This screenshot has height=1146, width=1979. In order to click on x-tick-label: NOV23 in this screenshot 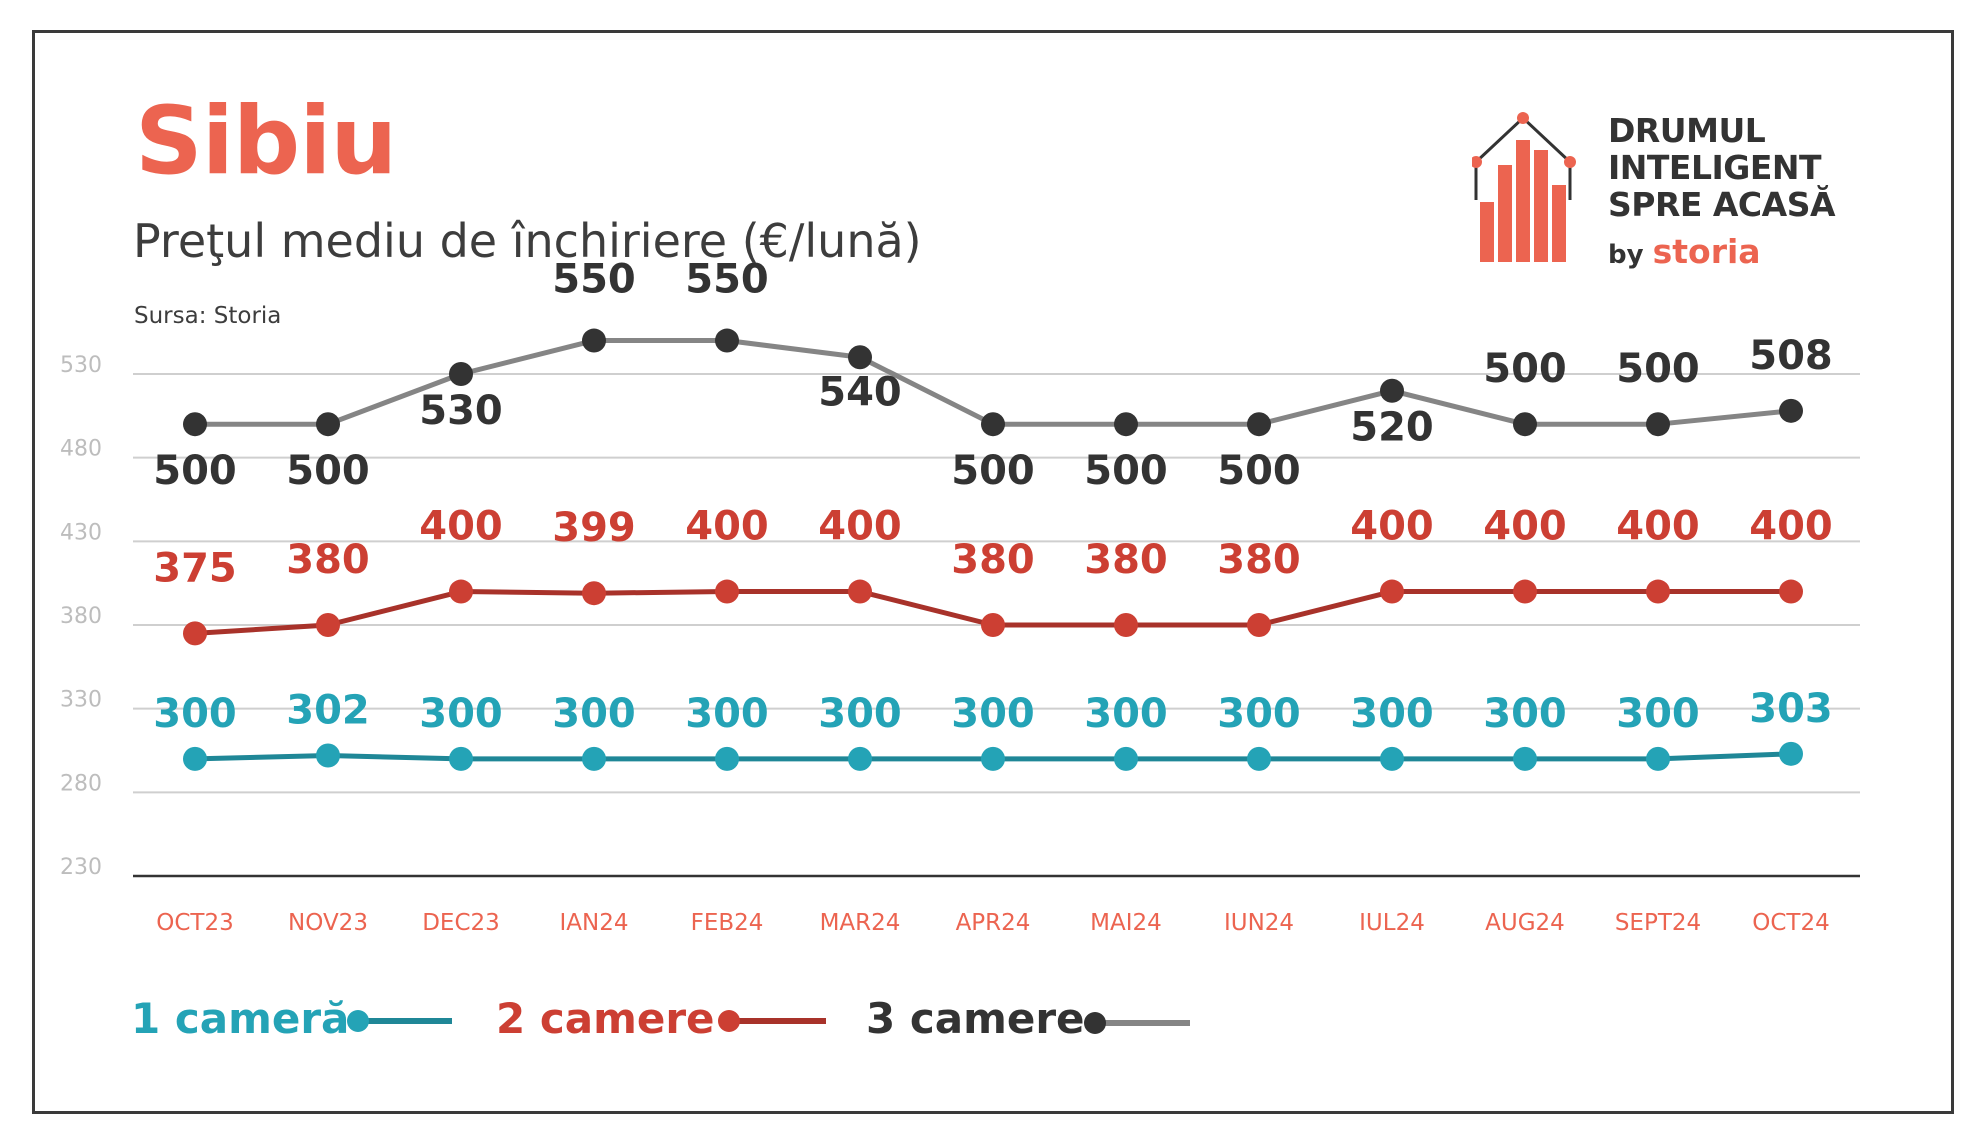, I will do `click(328, 923)`.